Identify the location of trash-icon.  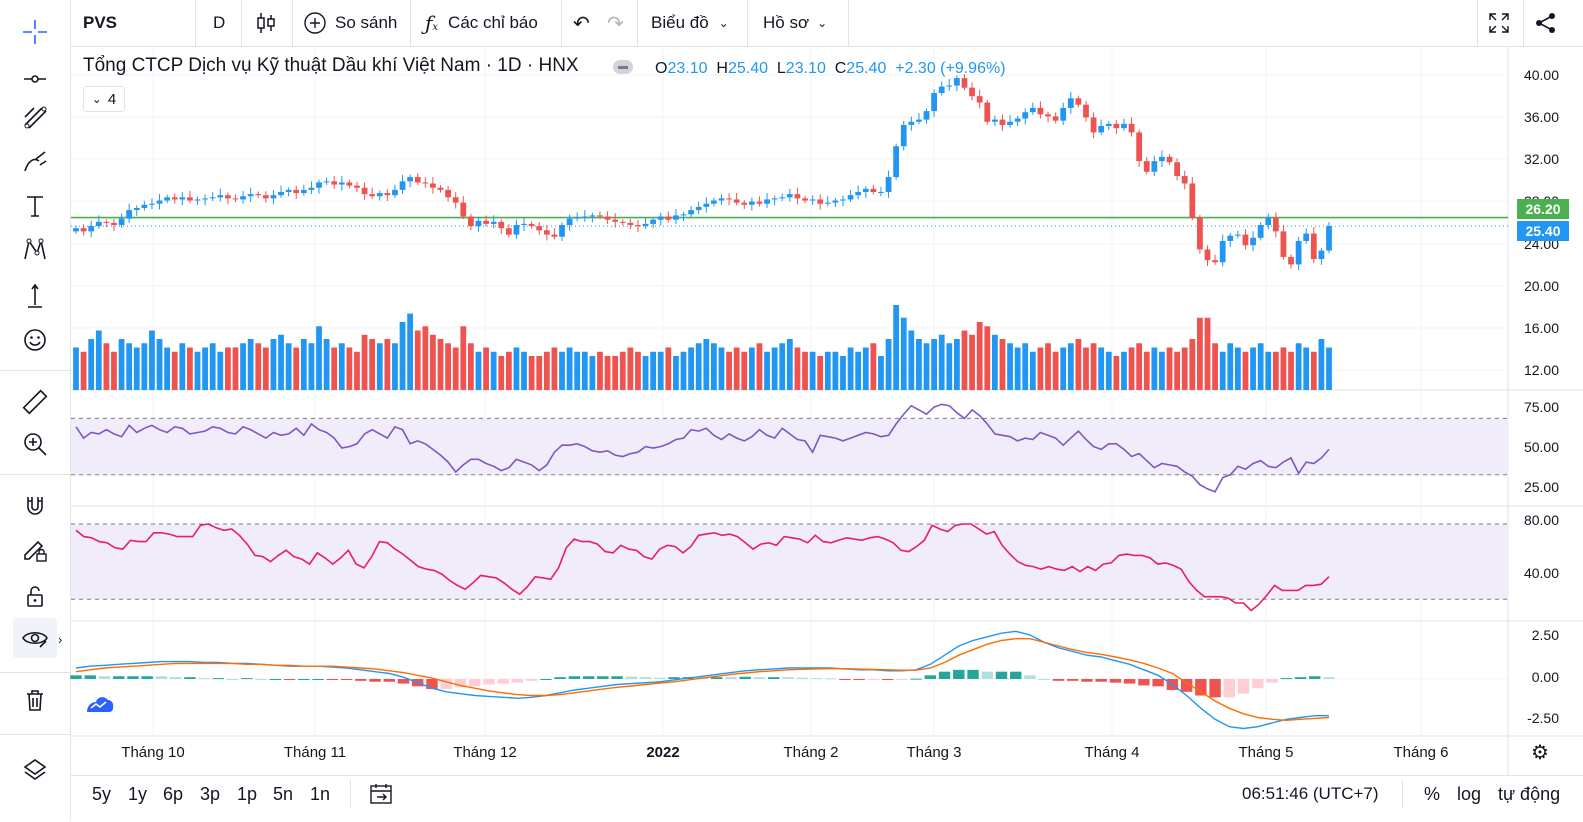
(35, 700).